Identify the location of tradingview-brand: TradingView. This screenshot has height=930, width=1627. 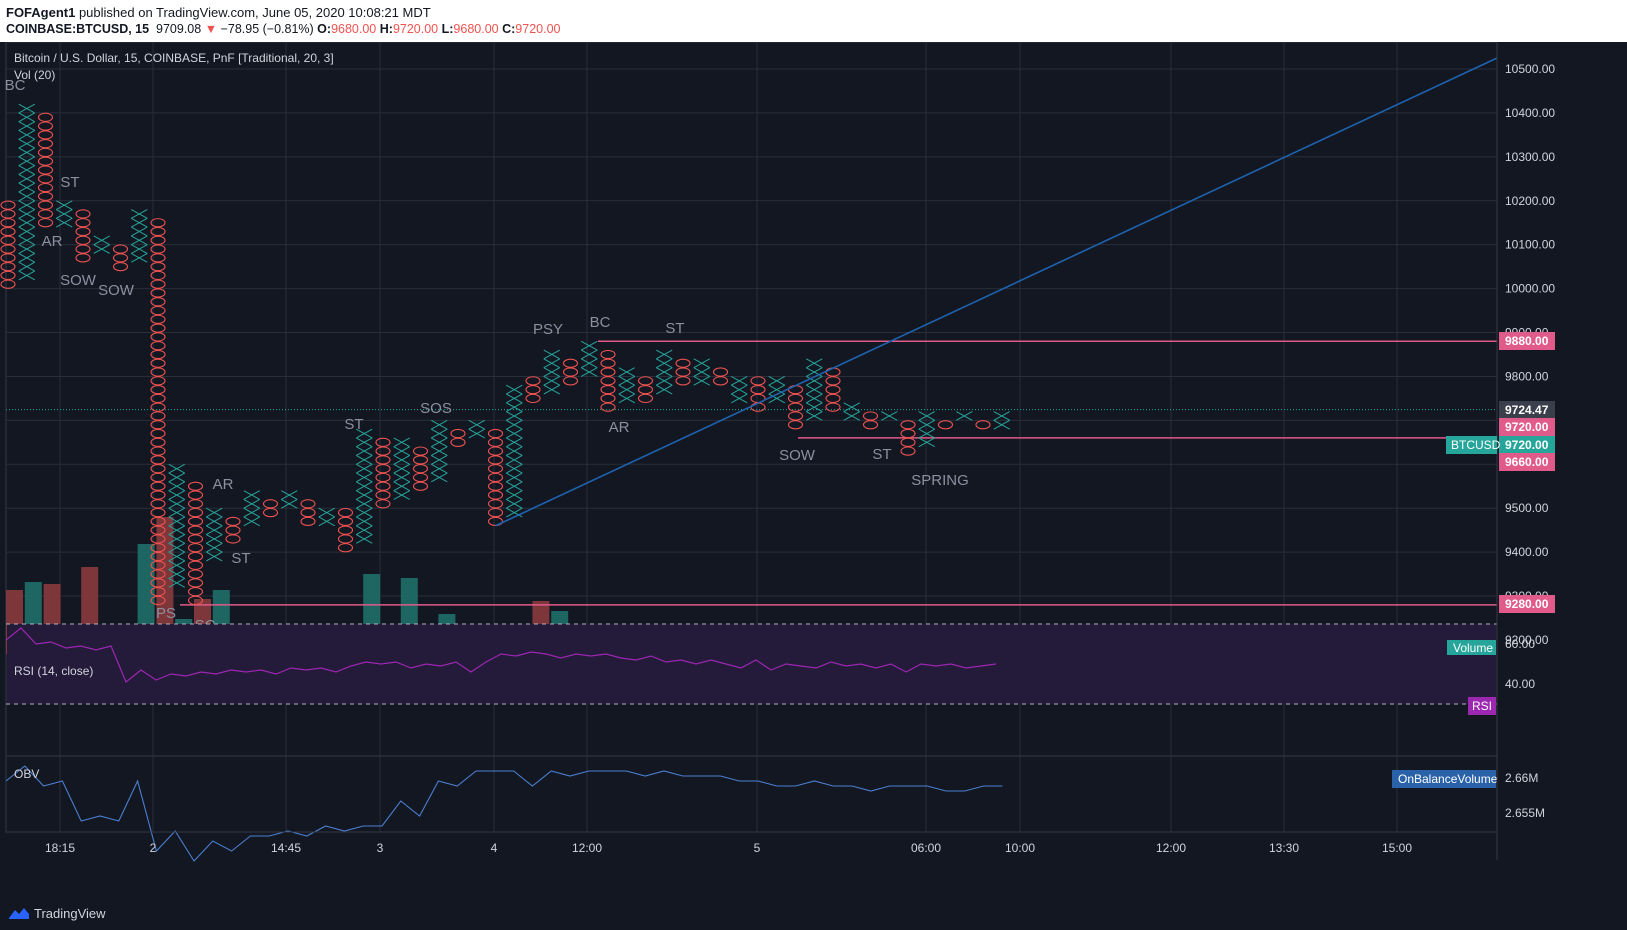
(70, 913).